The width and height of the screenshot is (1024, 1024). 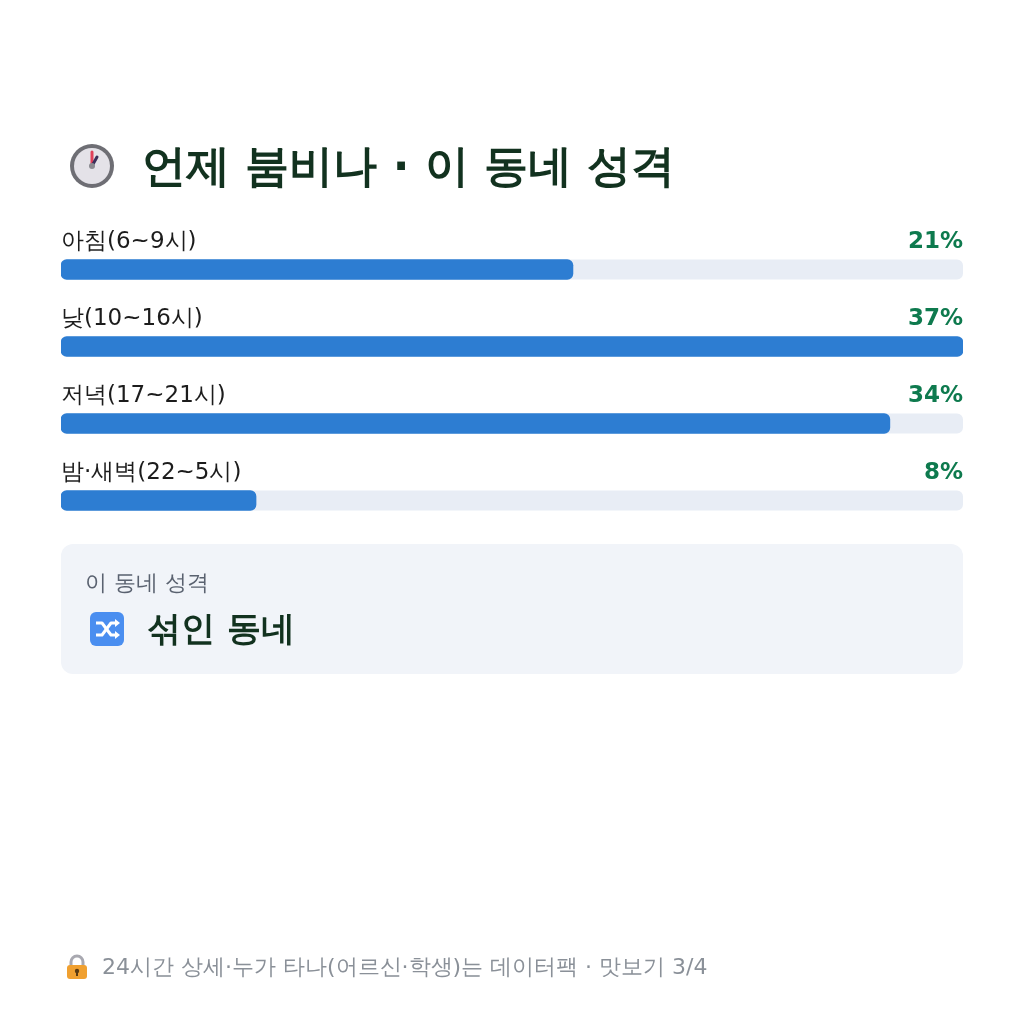 What do you see at coordinates (151, 470) in the screenshot?
I see `y-tick-label: 밤·새벽(22~5시)` at bounding box center [151, 470].